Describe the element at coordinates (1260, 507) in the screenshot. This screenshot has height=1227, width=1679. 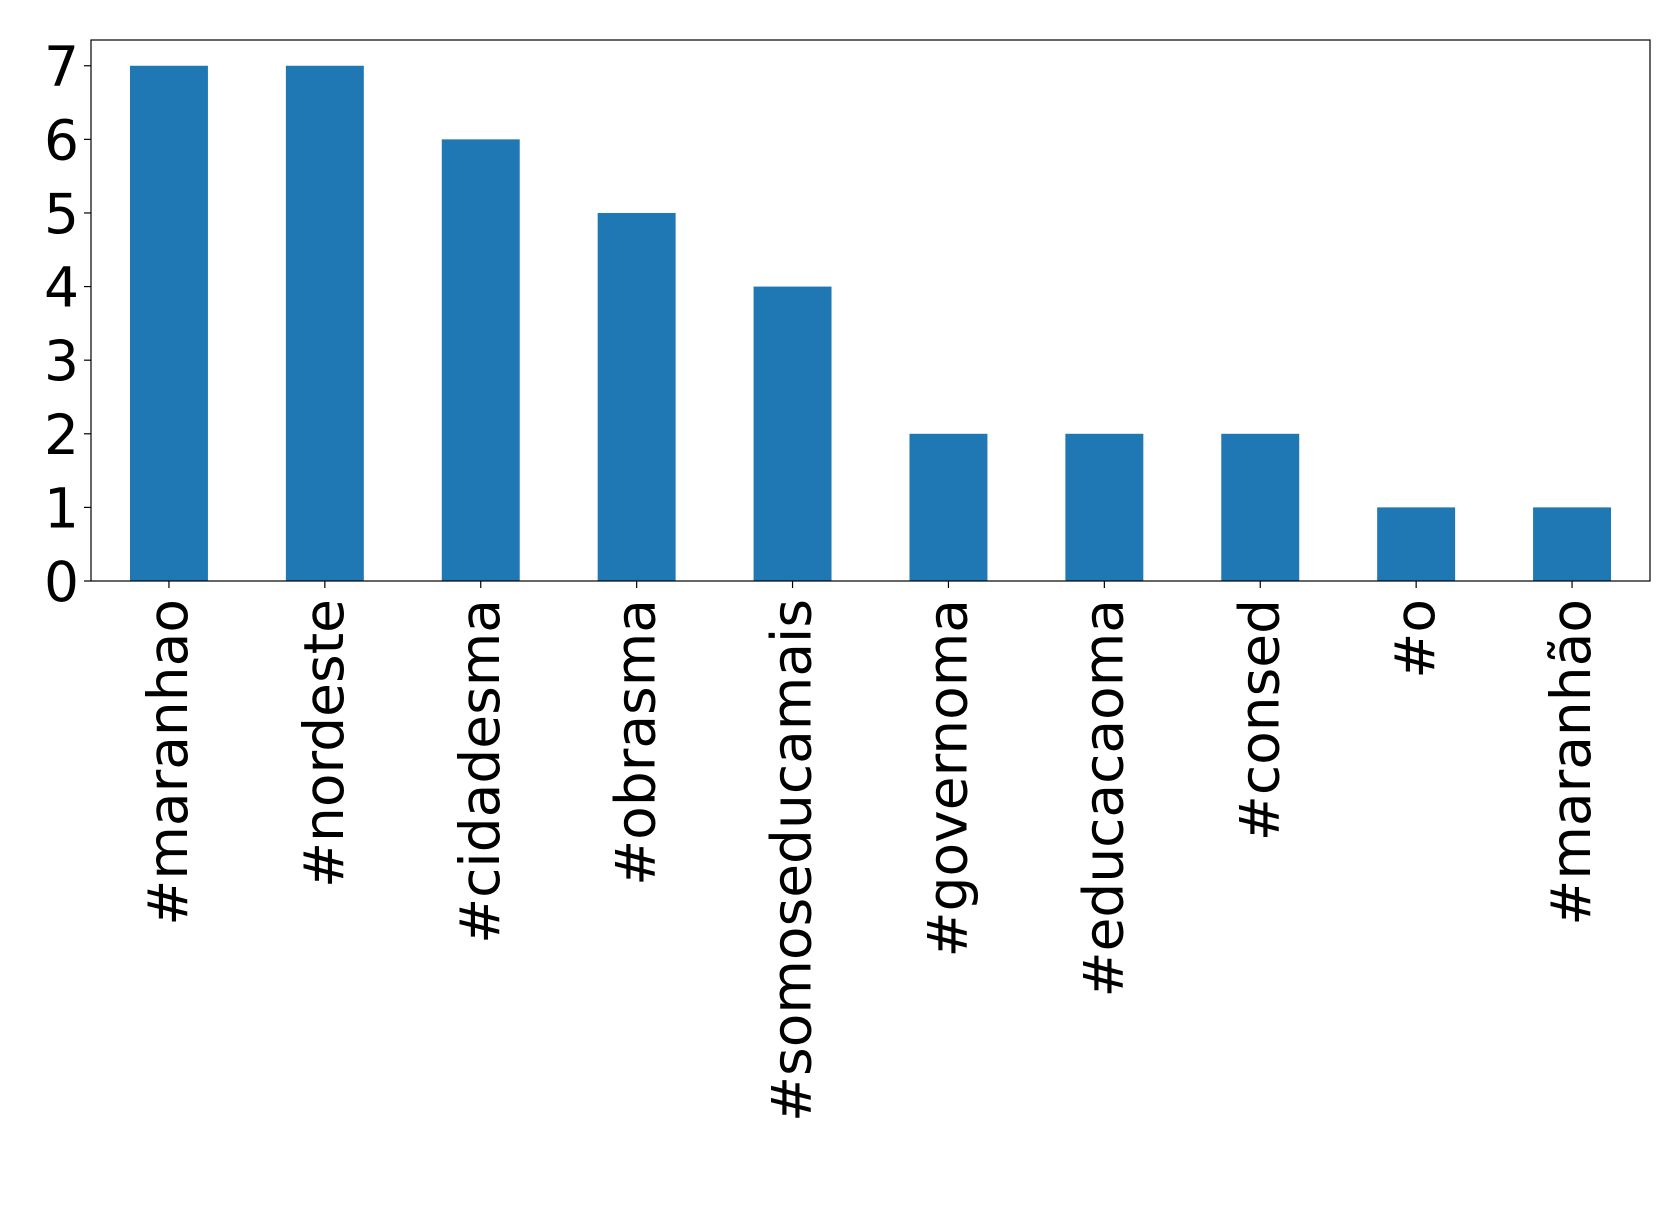
I see `bar-consed` at that location.